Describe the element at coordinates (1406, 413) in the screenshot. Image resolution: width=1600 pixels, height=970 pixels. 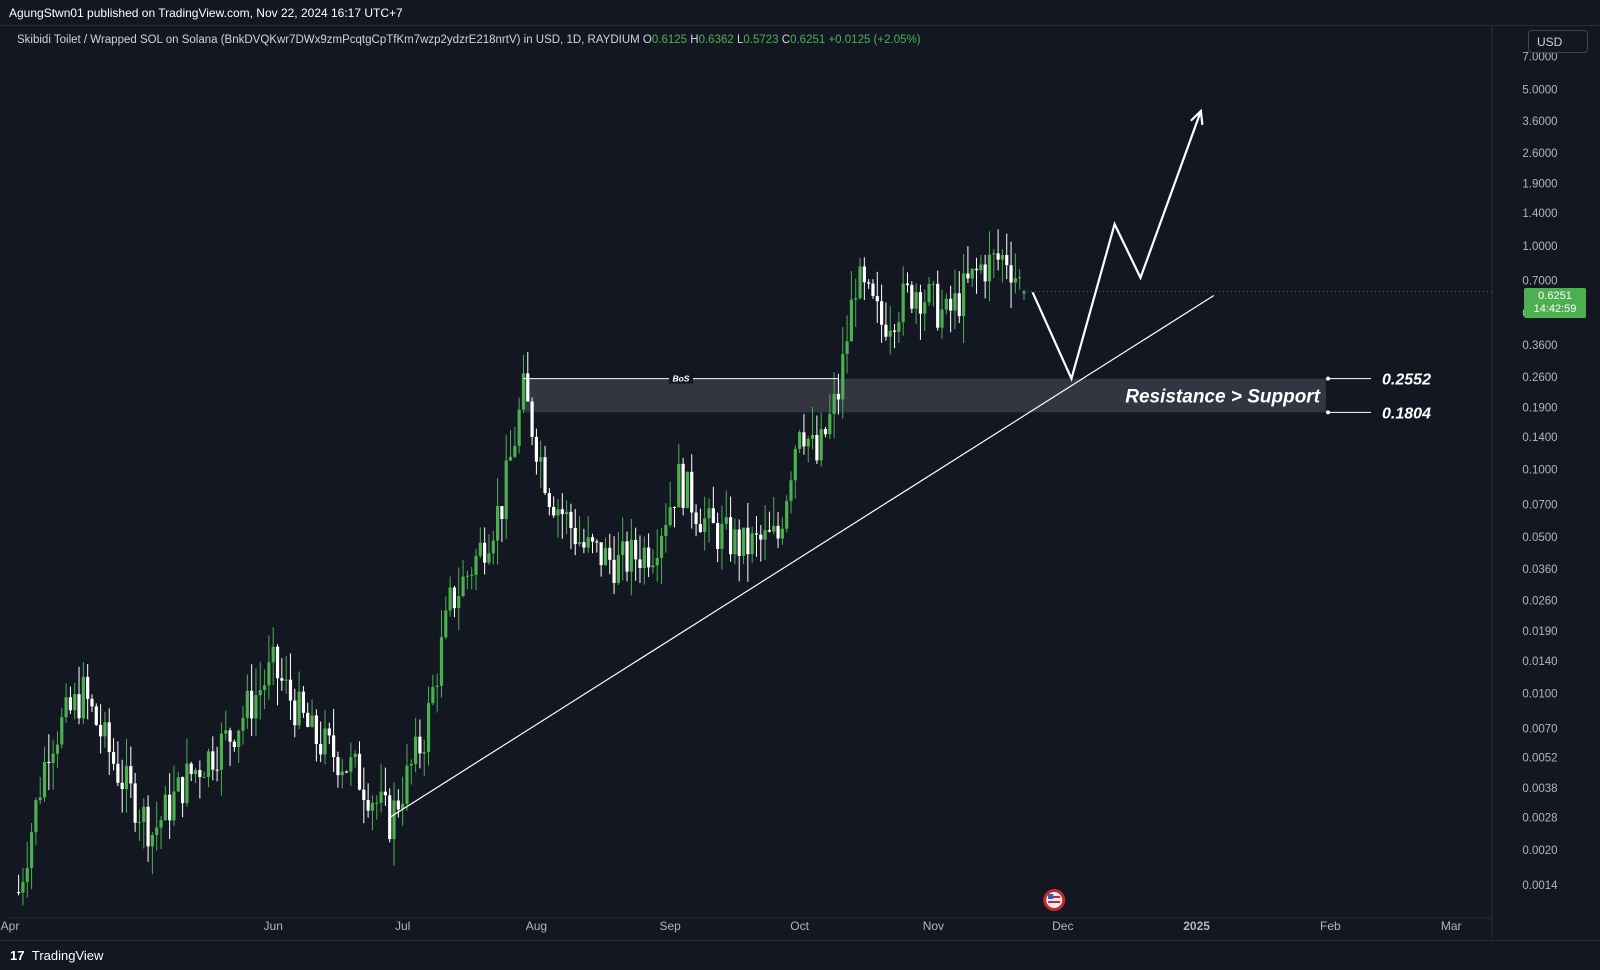
I see `zone-bottom-price: 0.1804` at that location.